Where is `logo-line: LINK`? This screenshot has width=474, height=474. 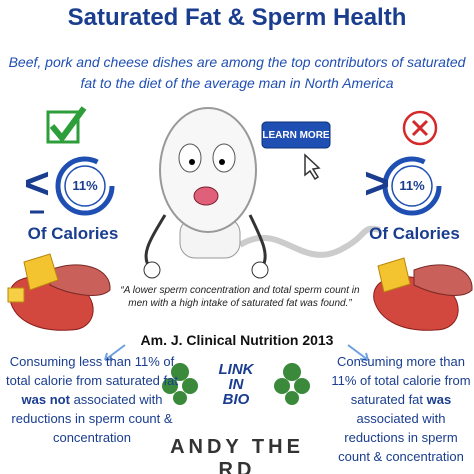 logo-line: LINK is located at coordinates (236, 369).